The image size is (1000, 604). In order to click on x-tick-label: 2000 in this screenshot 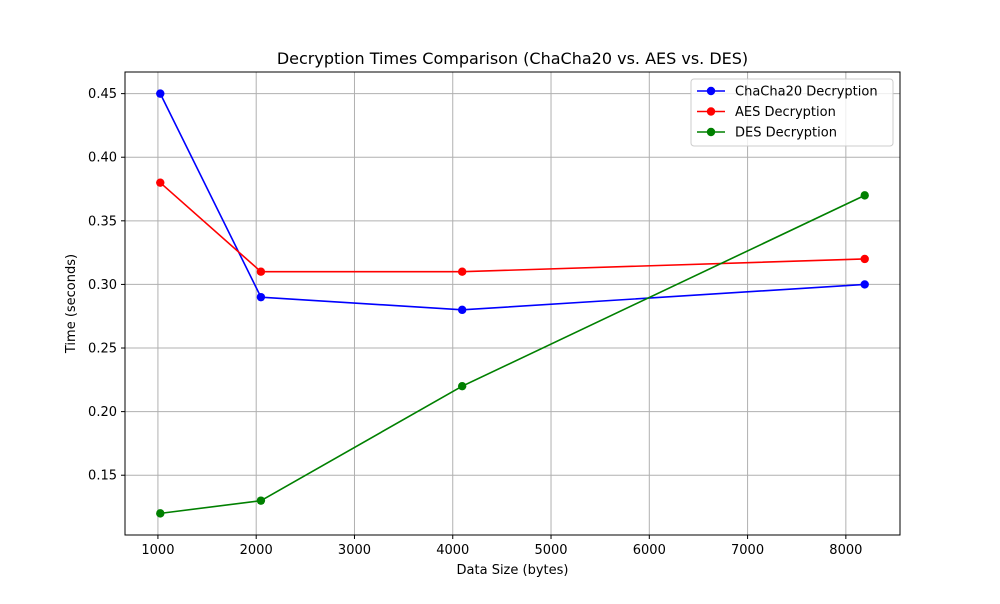, I will do `click(256, 550)`.